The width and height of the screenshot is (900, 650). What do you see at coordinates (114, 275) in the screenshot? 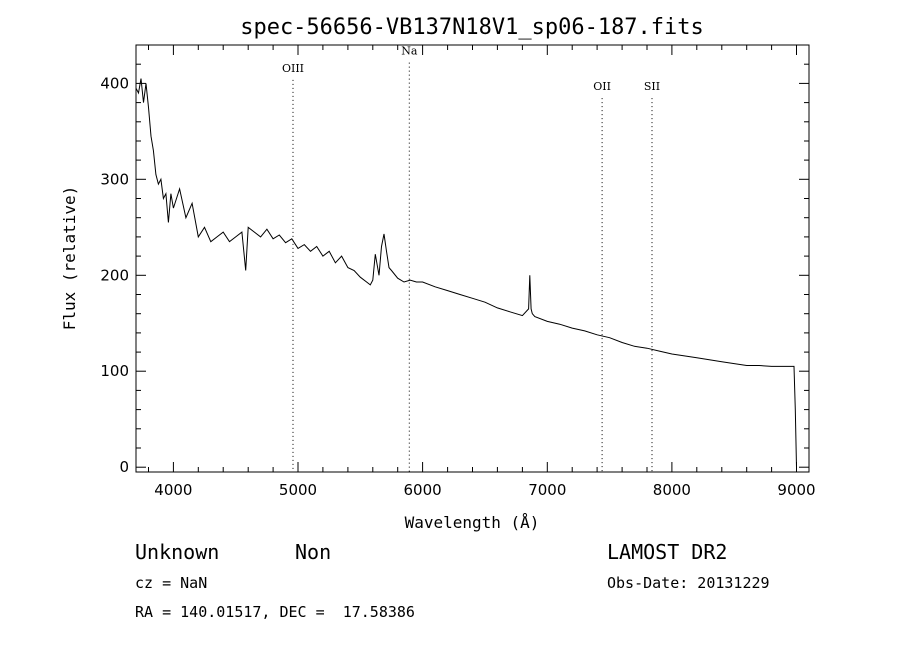
I see `y-tick-label: 200` at bounding box center [114, 275].